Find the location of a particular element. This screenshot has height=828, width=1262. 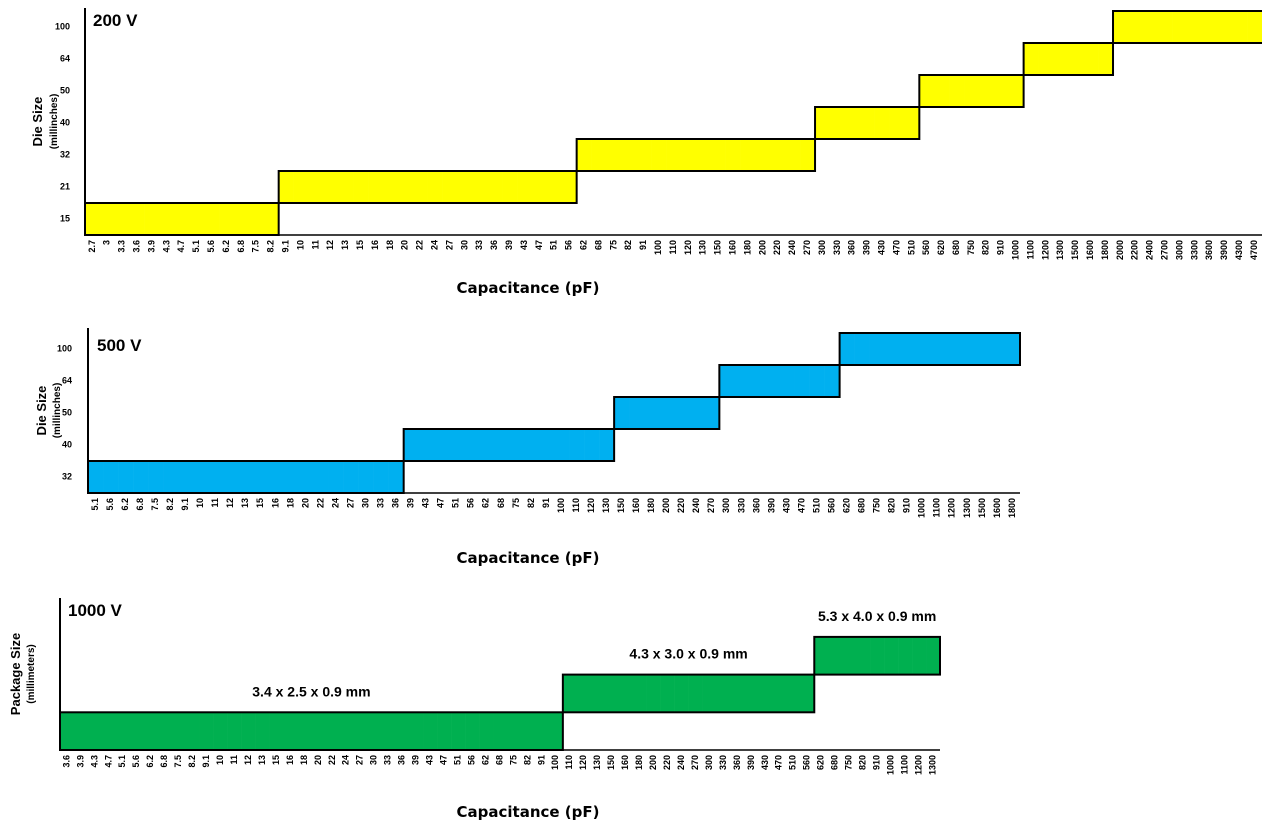

x-tick-label: 150 is located at coordinates (621, 505).